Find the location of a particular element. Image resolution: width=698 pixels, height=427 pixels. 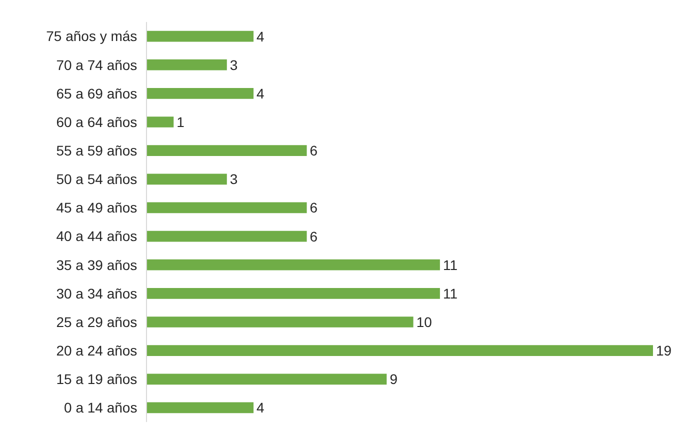

y-tick-label: 70 a 74 años is located at coordinates (97, 64).